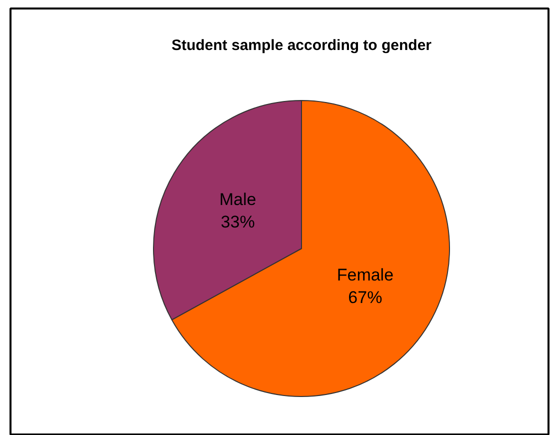 This screenshot has height=435, width=558. What do you see at coordinates (365, 298) in the screenshot?
I see `data-label: 67%` at bounding box center [365, 298].